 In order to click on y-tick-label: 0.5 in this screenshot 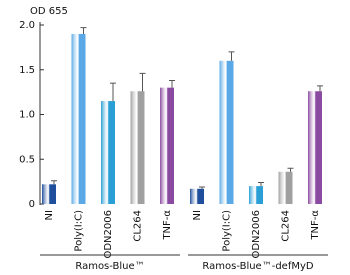, I will do `click(27, 159)`.